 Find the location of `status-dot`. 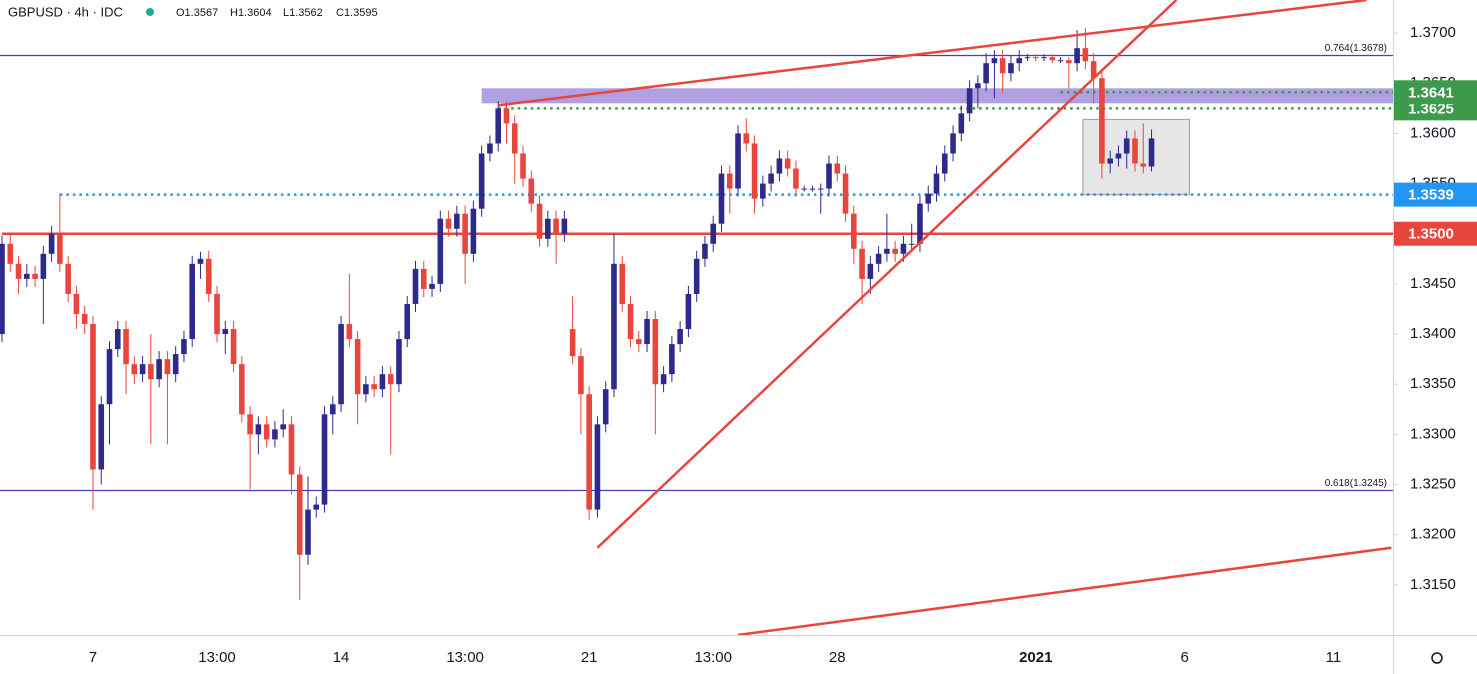

status-dot is located at coordinates (150, 12).